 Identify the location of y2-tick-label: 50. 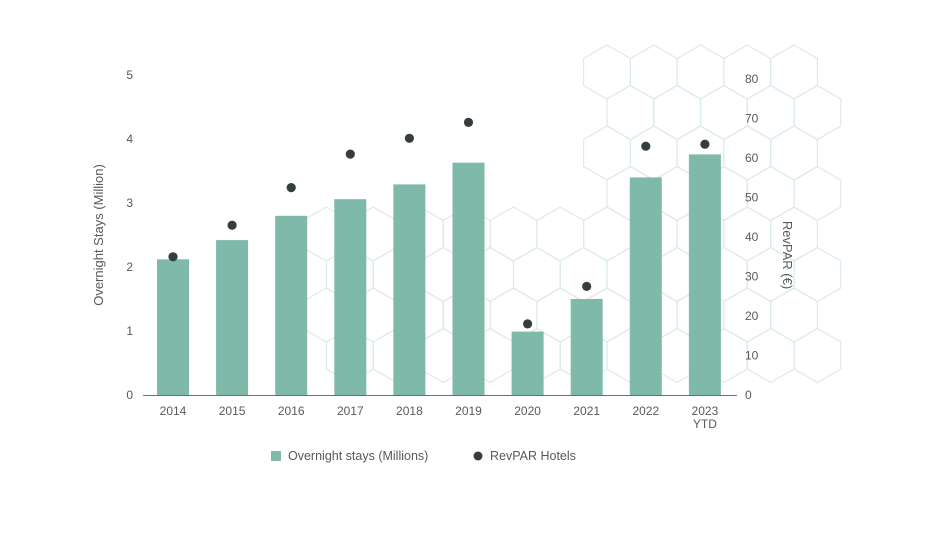
(752, 198).